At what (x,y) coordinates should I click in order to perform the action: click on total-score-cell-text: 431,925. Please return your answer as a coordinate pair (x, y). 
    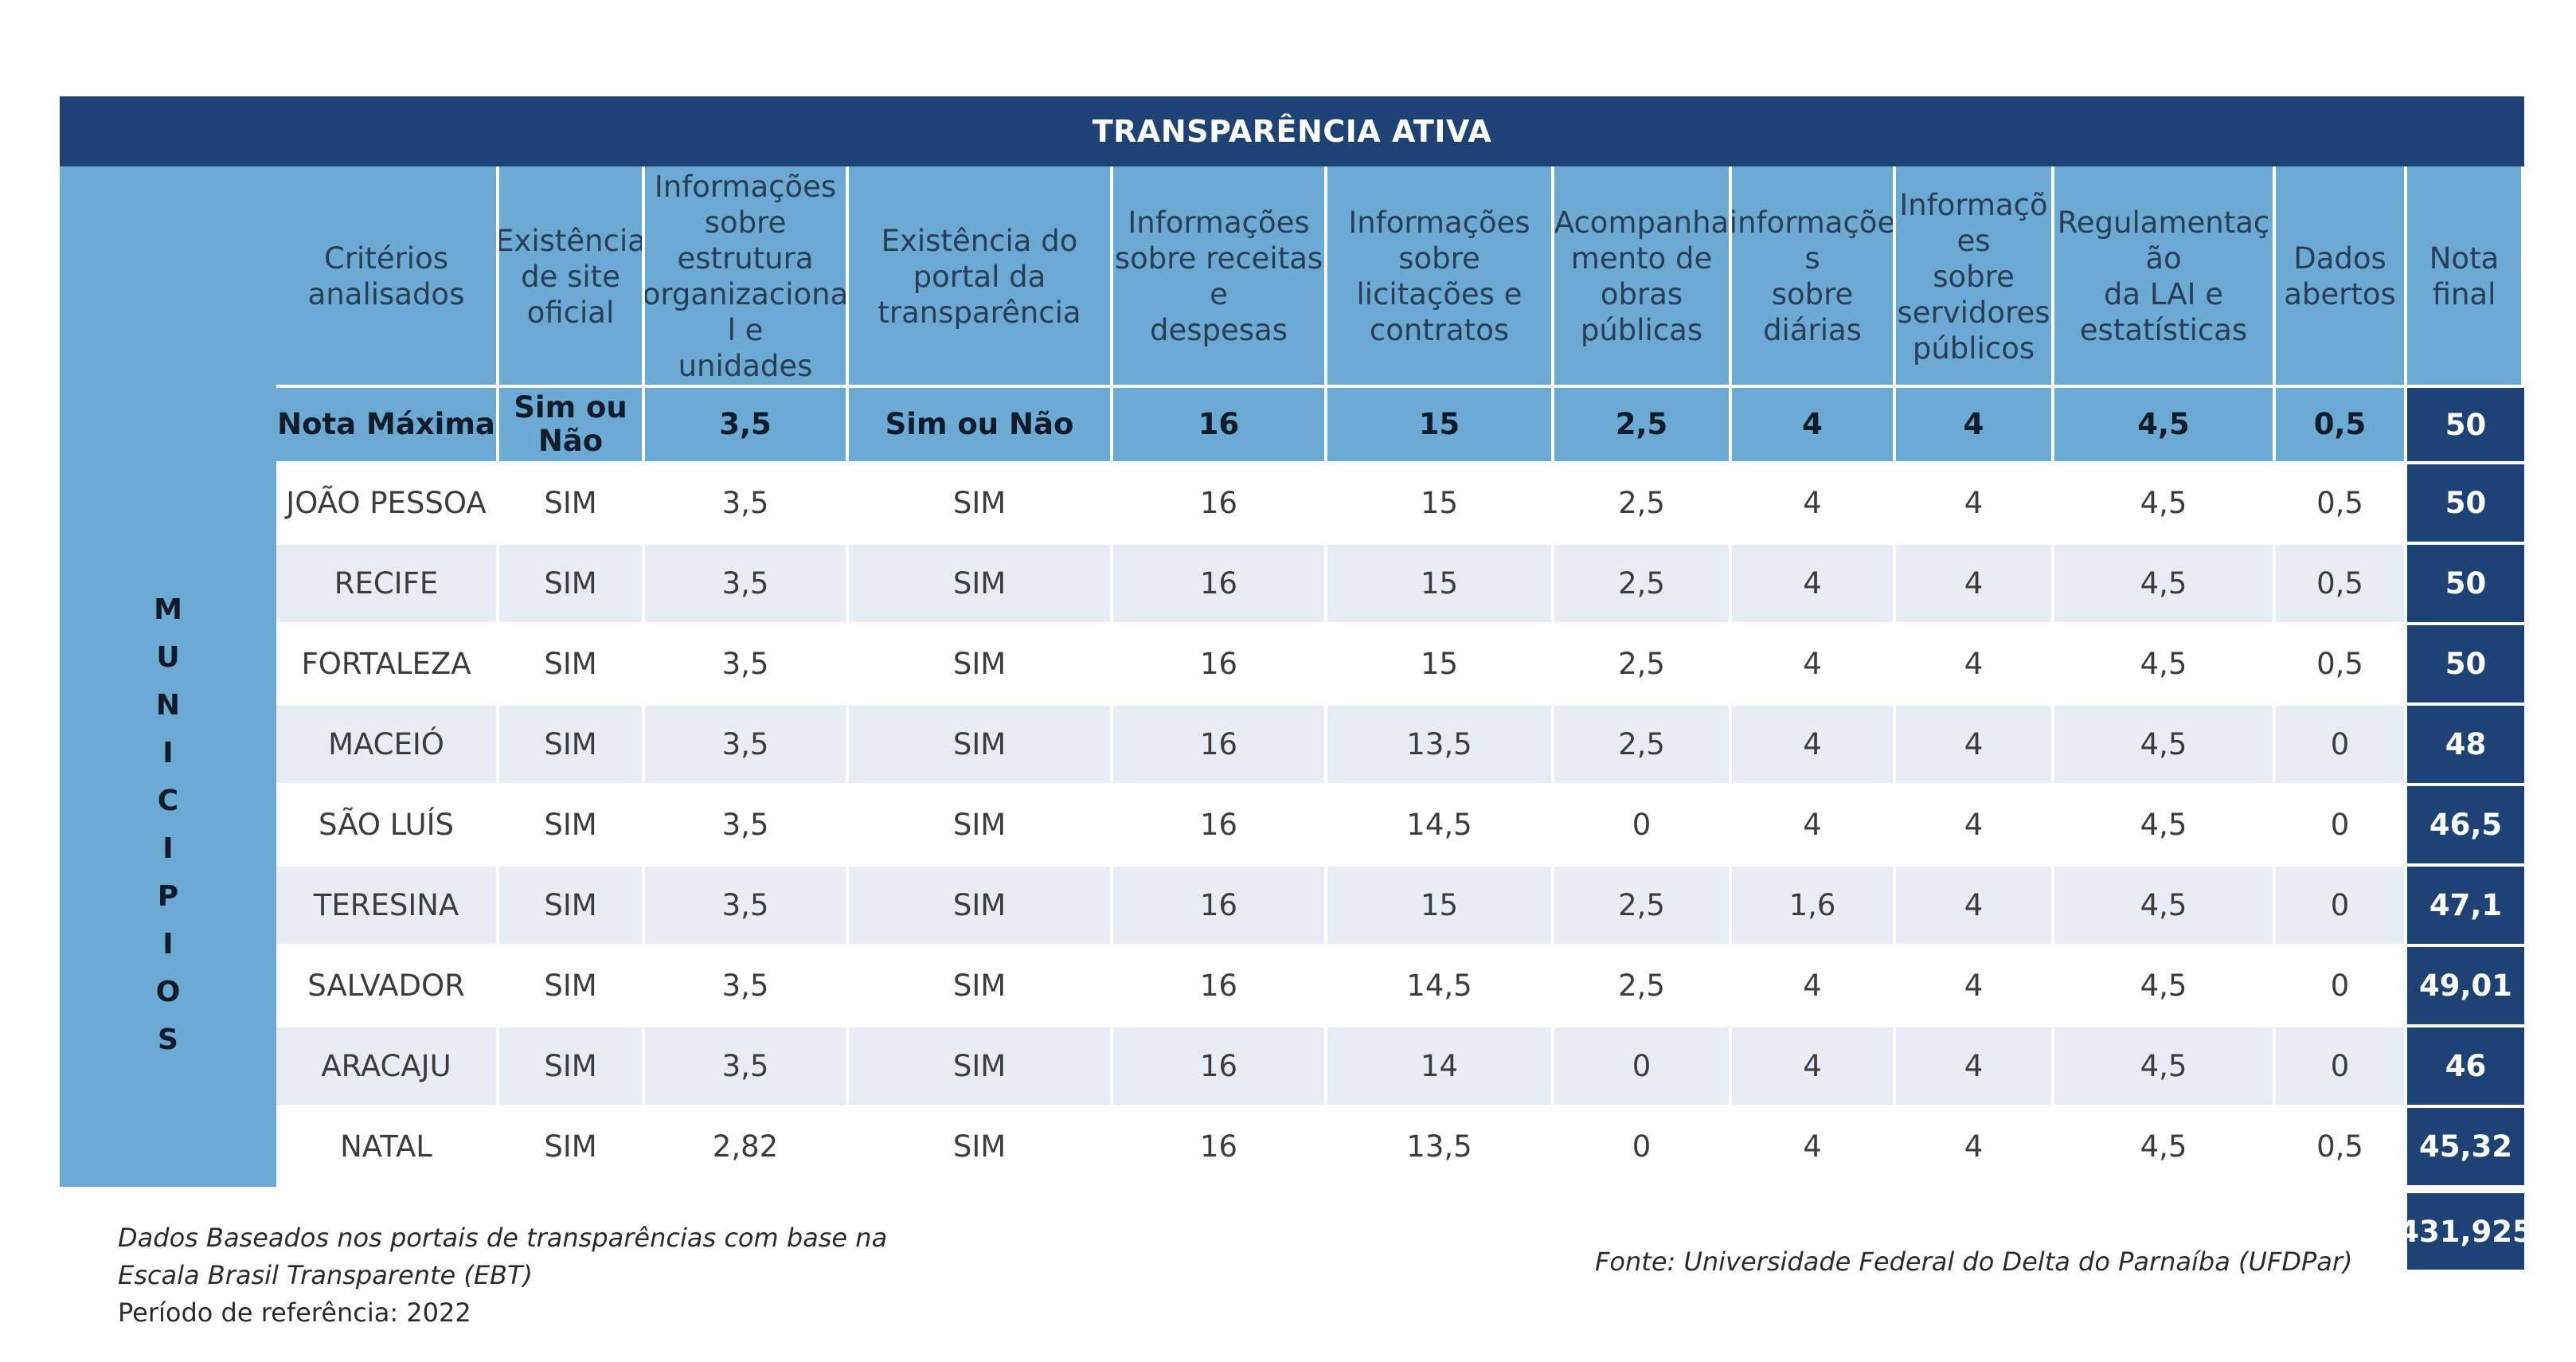
    Looking at the image, I should click on (2465, 1231).